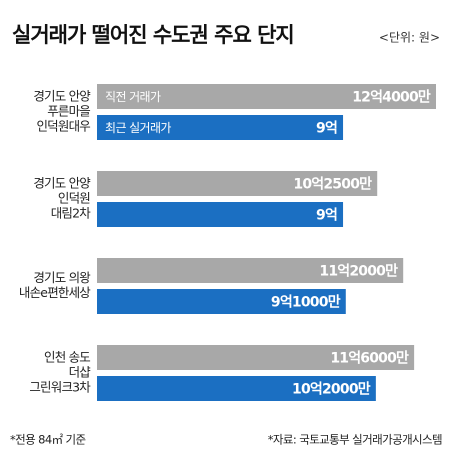  Describe the element at coordinates (369, 359) in the screenshot. I see `value-label: 11억6000만` at that location.